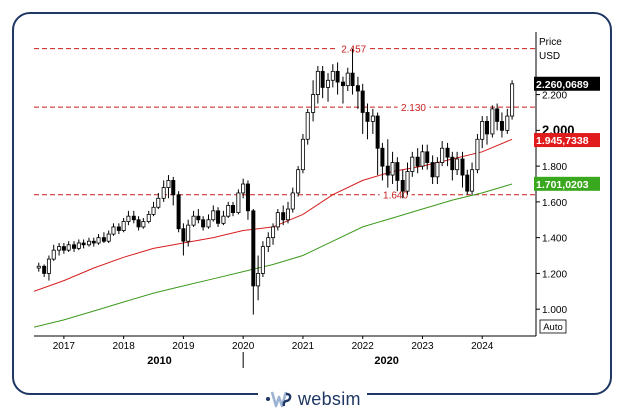 The height and width of the screenshot is (414, 629). I want to click on y-tick-label-1: 1.200, so click(554, 274).